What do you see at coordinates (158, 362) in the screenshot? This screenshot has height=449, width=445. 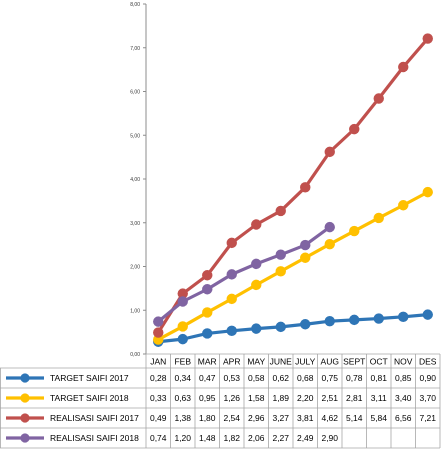 I see `x-tick-label: JAN` at bounding box center [158, 362].